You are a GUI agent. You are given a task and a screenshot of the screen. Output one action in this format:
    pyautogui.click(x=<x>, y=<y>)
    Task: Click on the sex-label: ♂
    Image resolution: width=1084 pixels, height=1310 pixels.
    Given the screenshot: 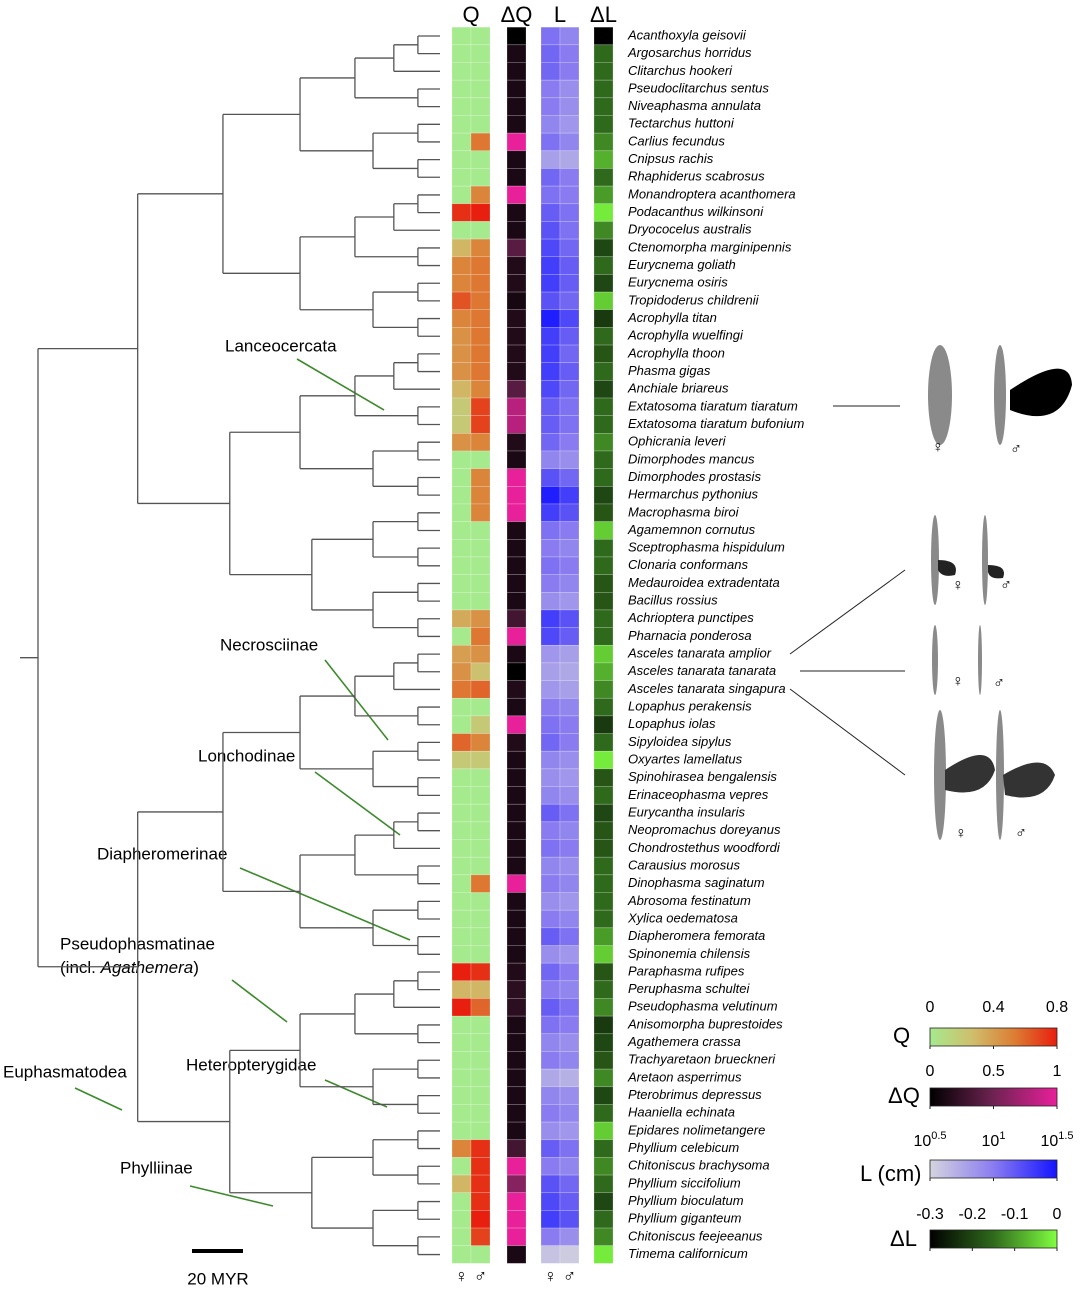 What is the action you would take?
    pyautogui.click(x=481, y=1276)
    